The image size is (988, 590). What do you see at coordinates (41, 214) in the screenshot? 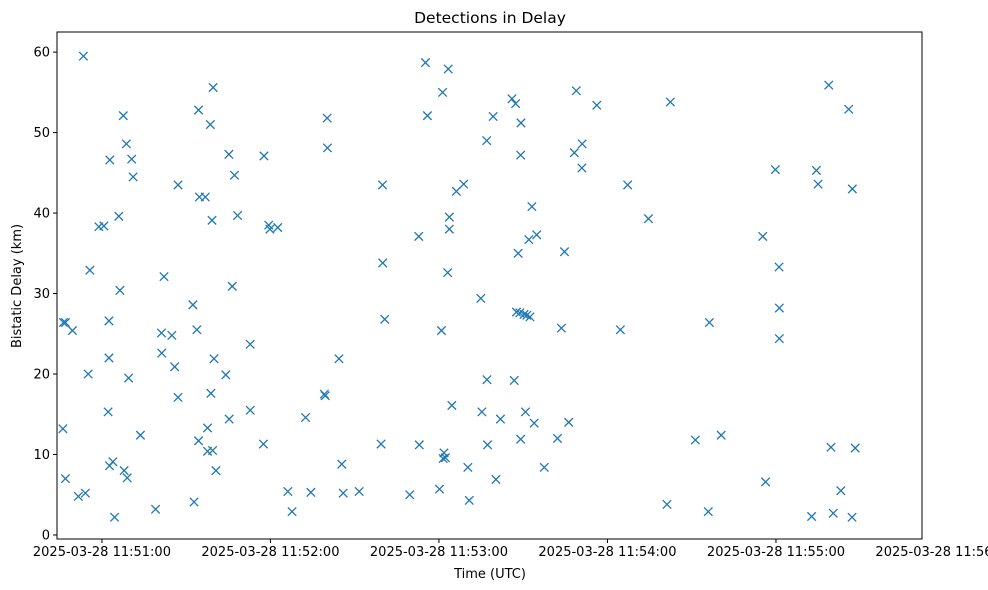
I see `y-tick-label: 40` at bounding box center [41, 214].